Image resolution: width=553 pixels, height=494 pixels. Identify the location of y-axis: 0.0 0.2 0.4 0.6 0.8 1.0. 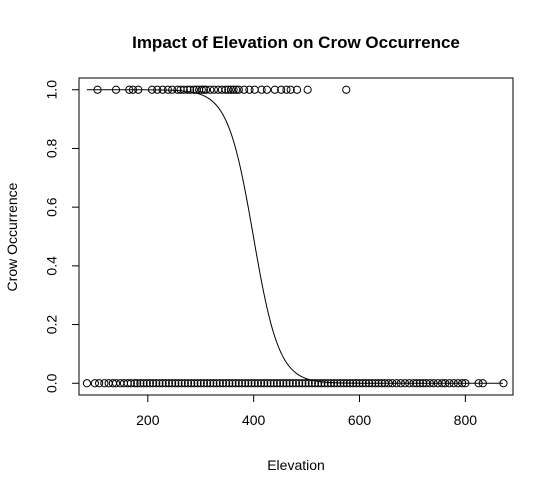
(62, 236).